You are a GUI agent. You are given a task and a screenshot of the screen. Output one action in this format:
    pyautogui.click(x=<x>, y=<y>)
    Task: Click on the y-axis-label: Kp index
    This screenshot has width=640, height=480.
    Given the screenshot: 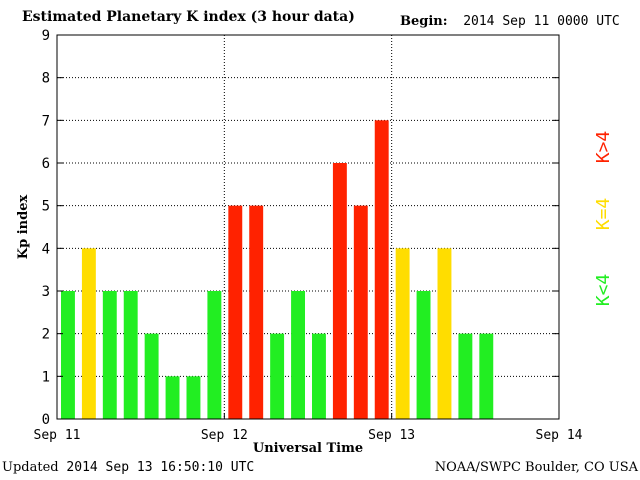 What is the action you would take?
    pyautogui.click(x=23, y=227)
    